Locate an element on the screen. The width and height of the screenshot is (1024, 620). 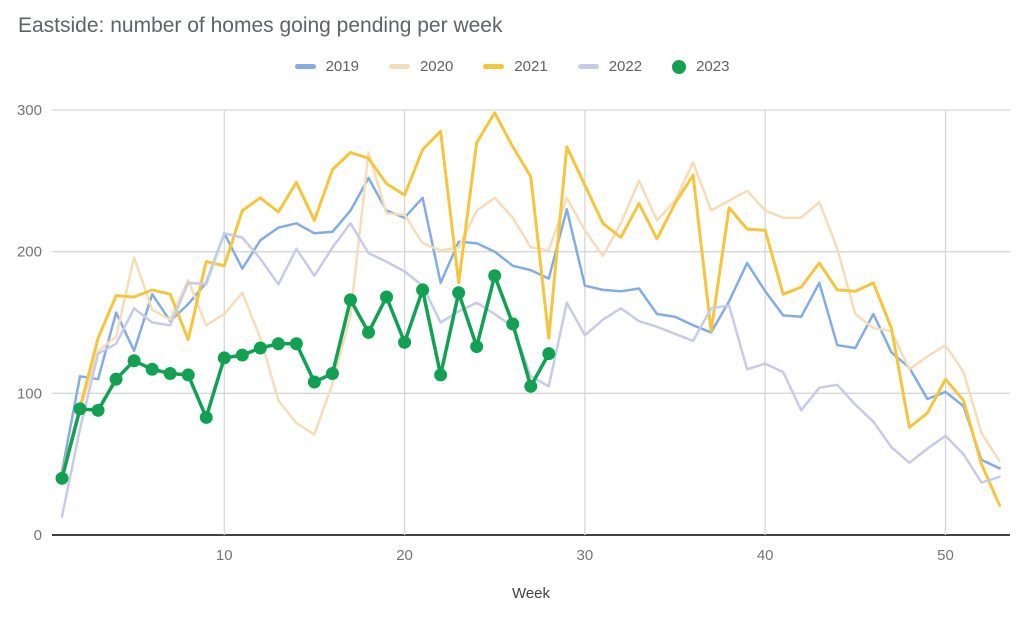
y-tick-label-0: 0 is located at coordinates (38, 535).